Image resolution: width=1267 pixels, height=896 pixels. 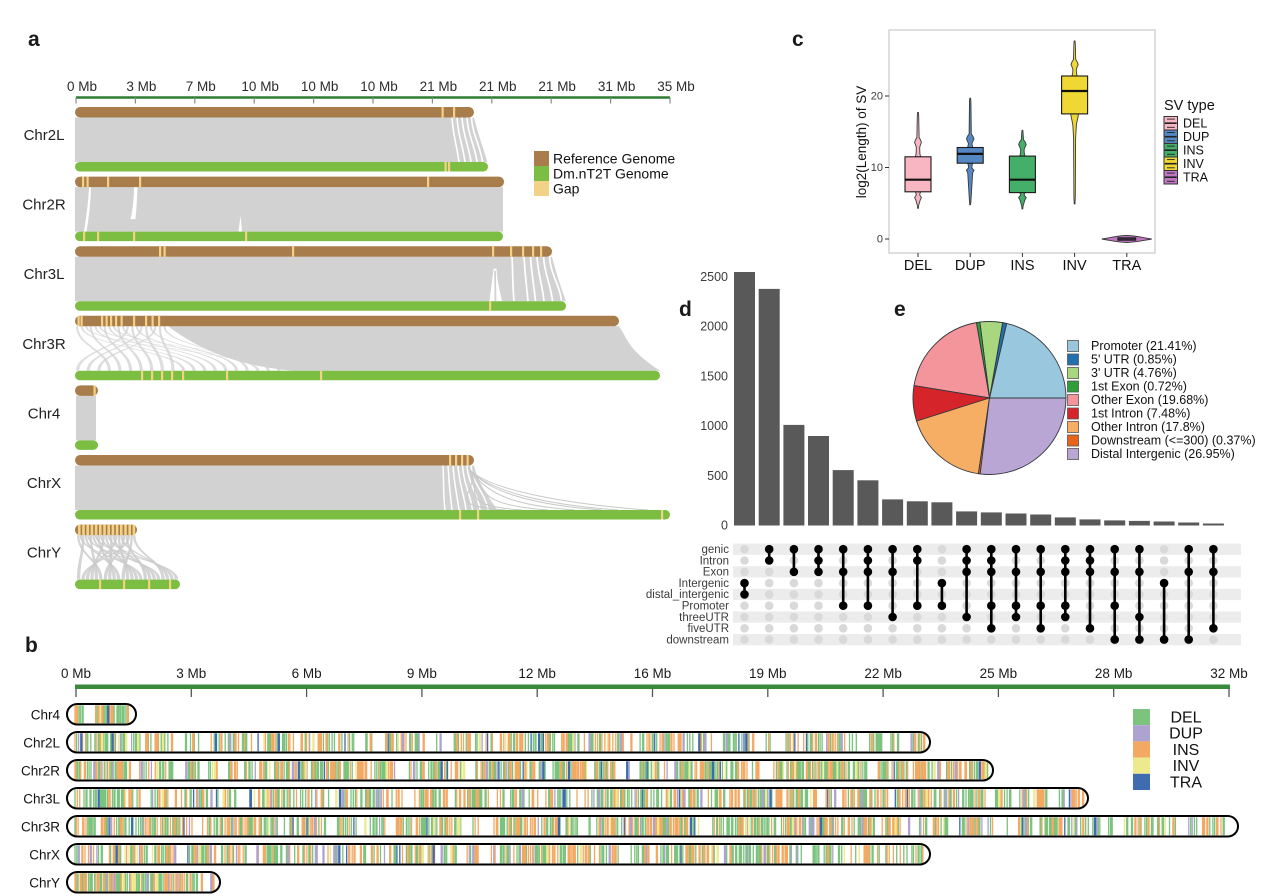 I want to click on svg-text: b, so click(x=31, y=645).